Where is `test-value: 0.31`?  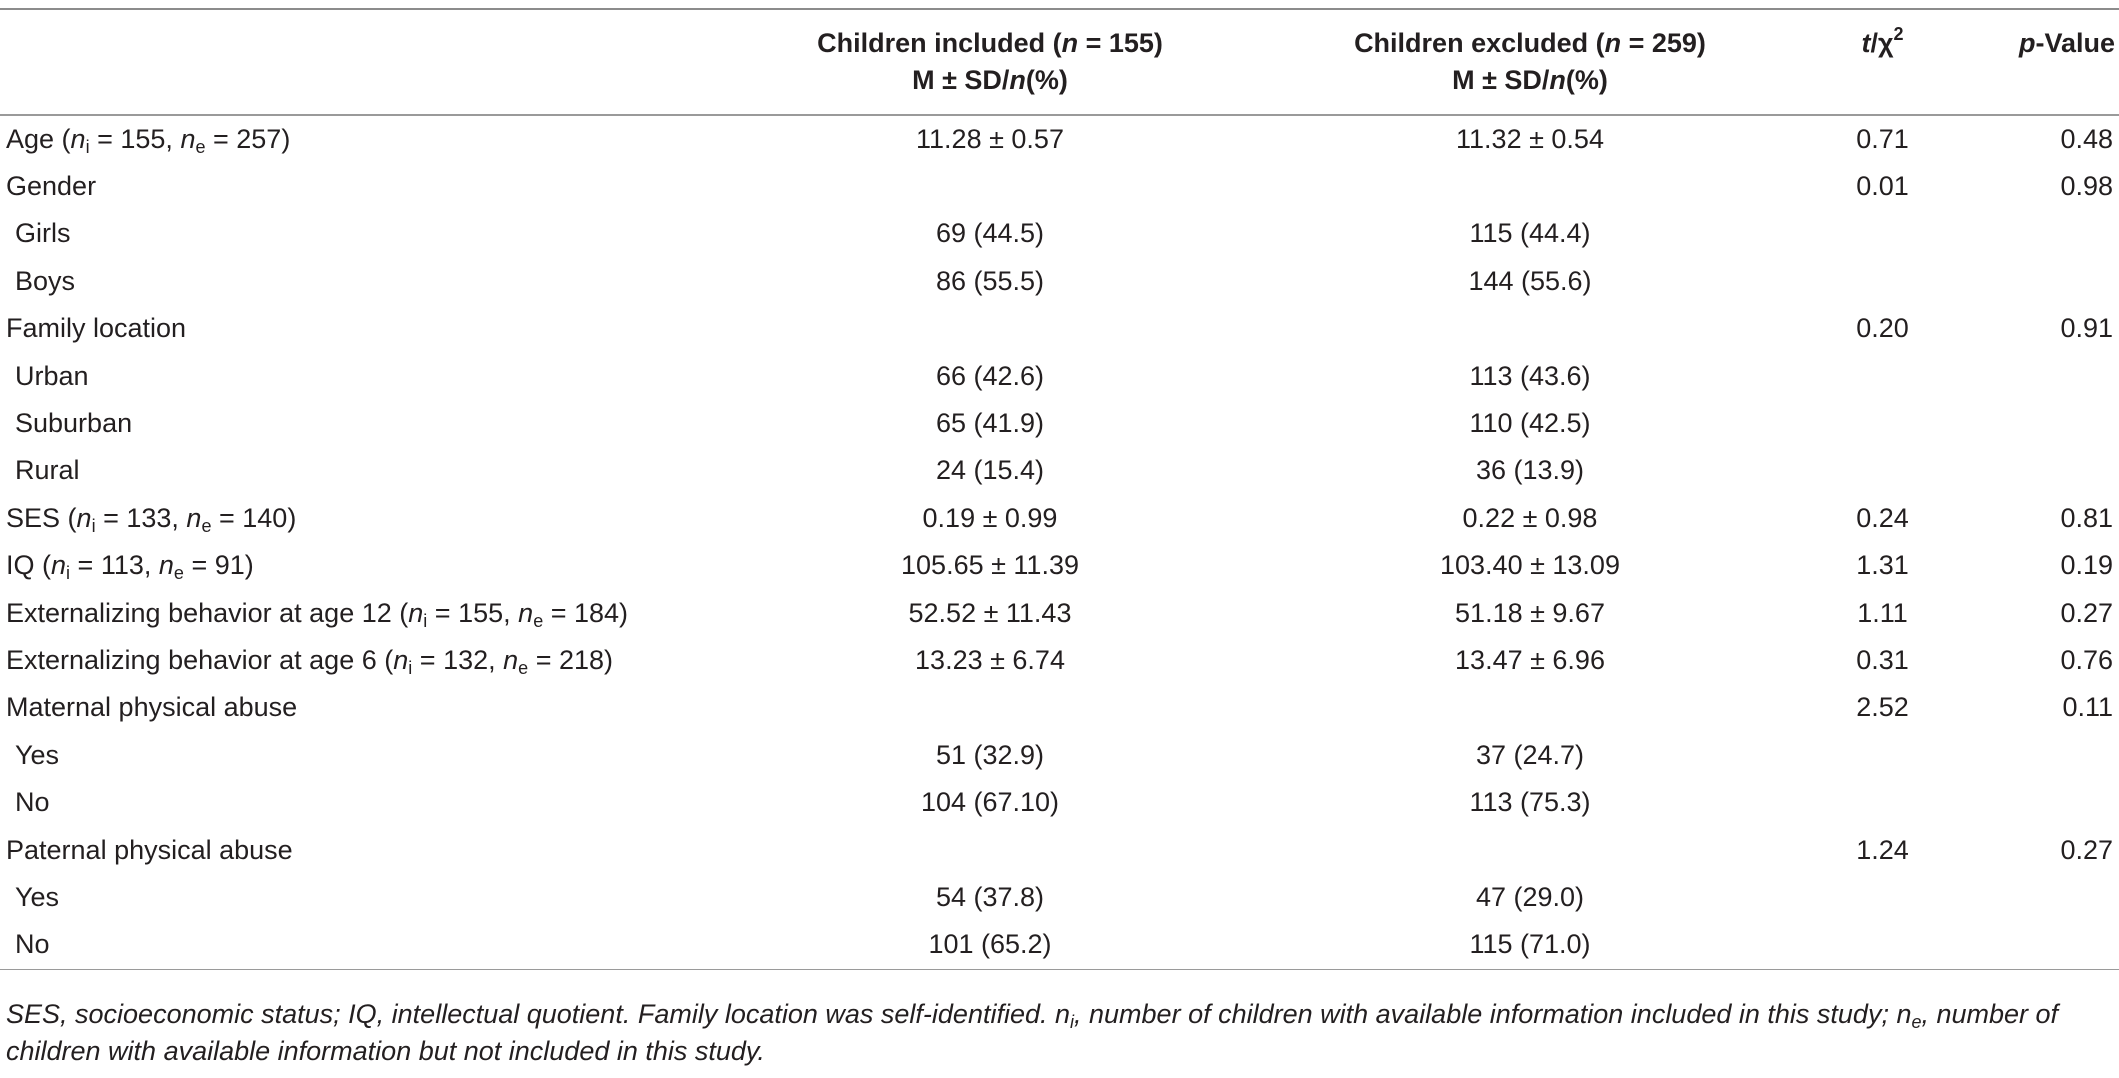
test-value: 0.31 is located at coordinates (1882, 659).